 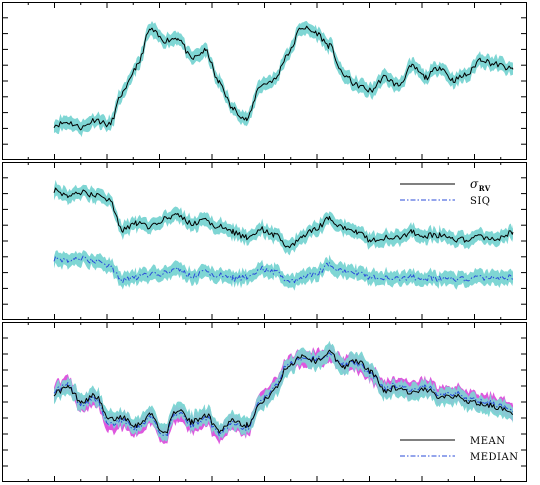 I want to click on legend-label-middle-0: σRV, so click(x=480, y=185).